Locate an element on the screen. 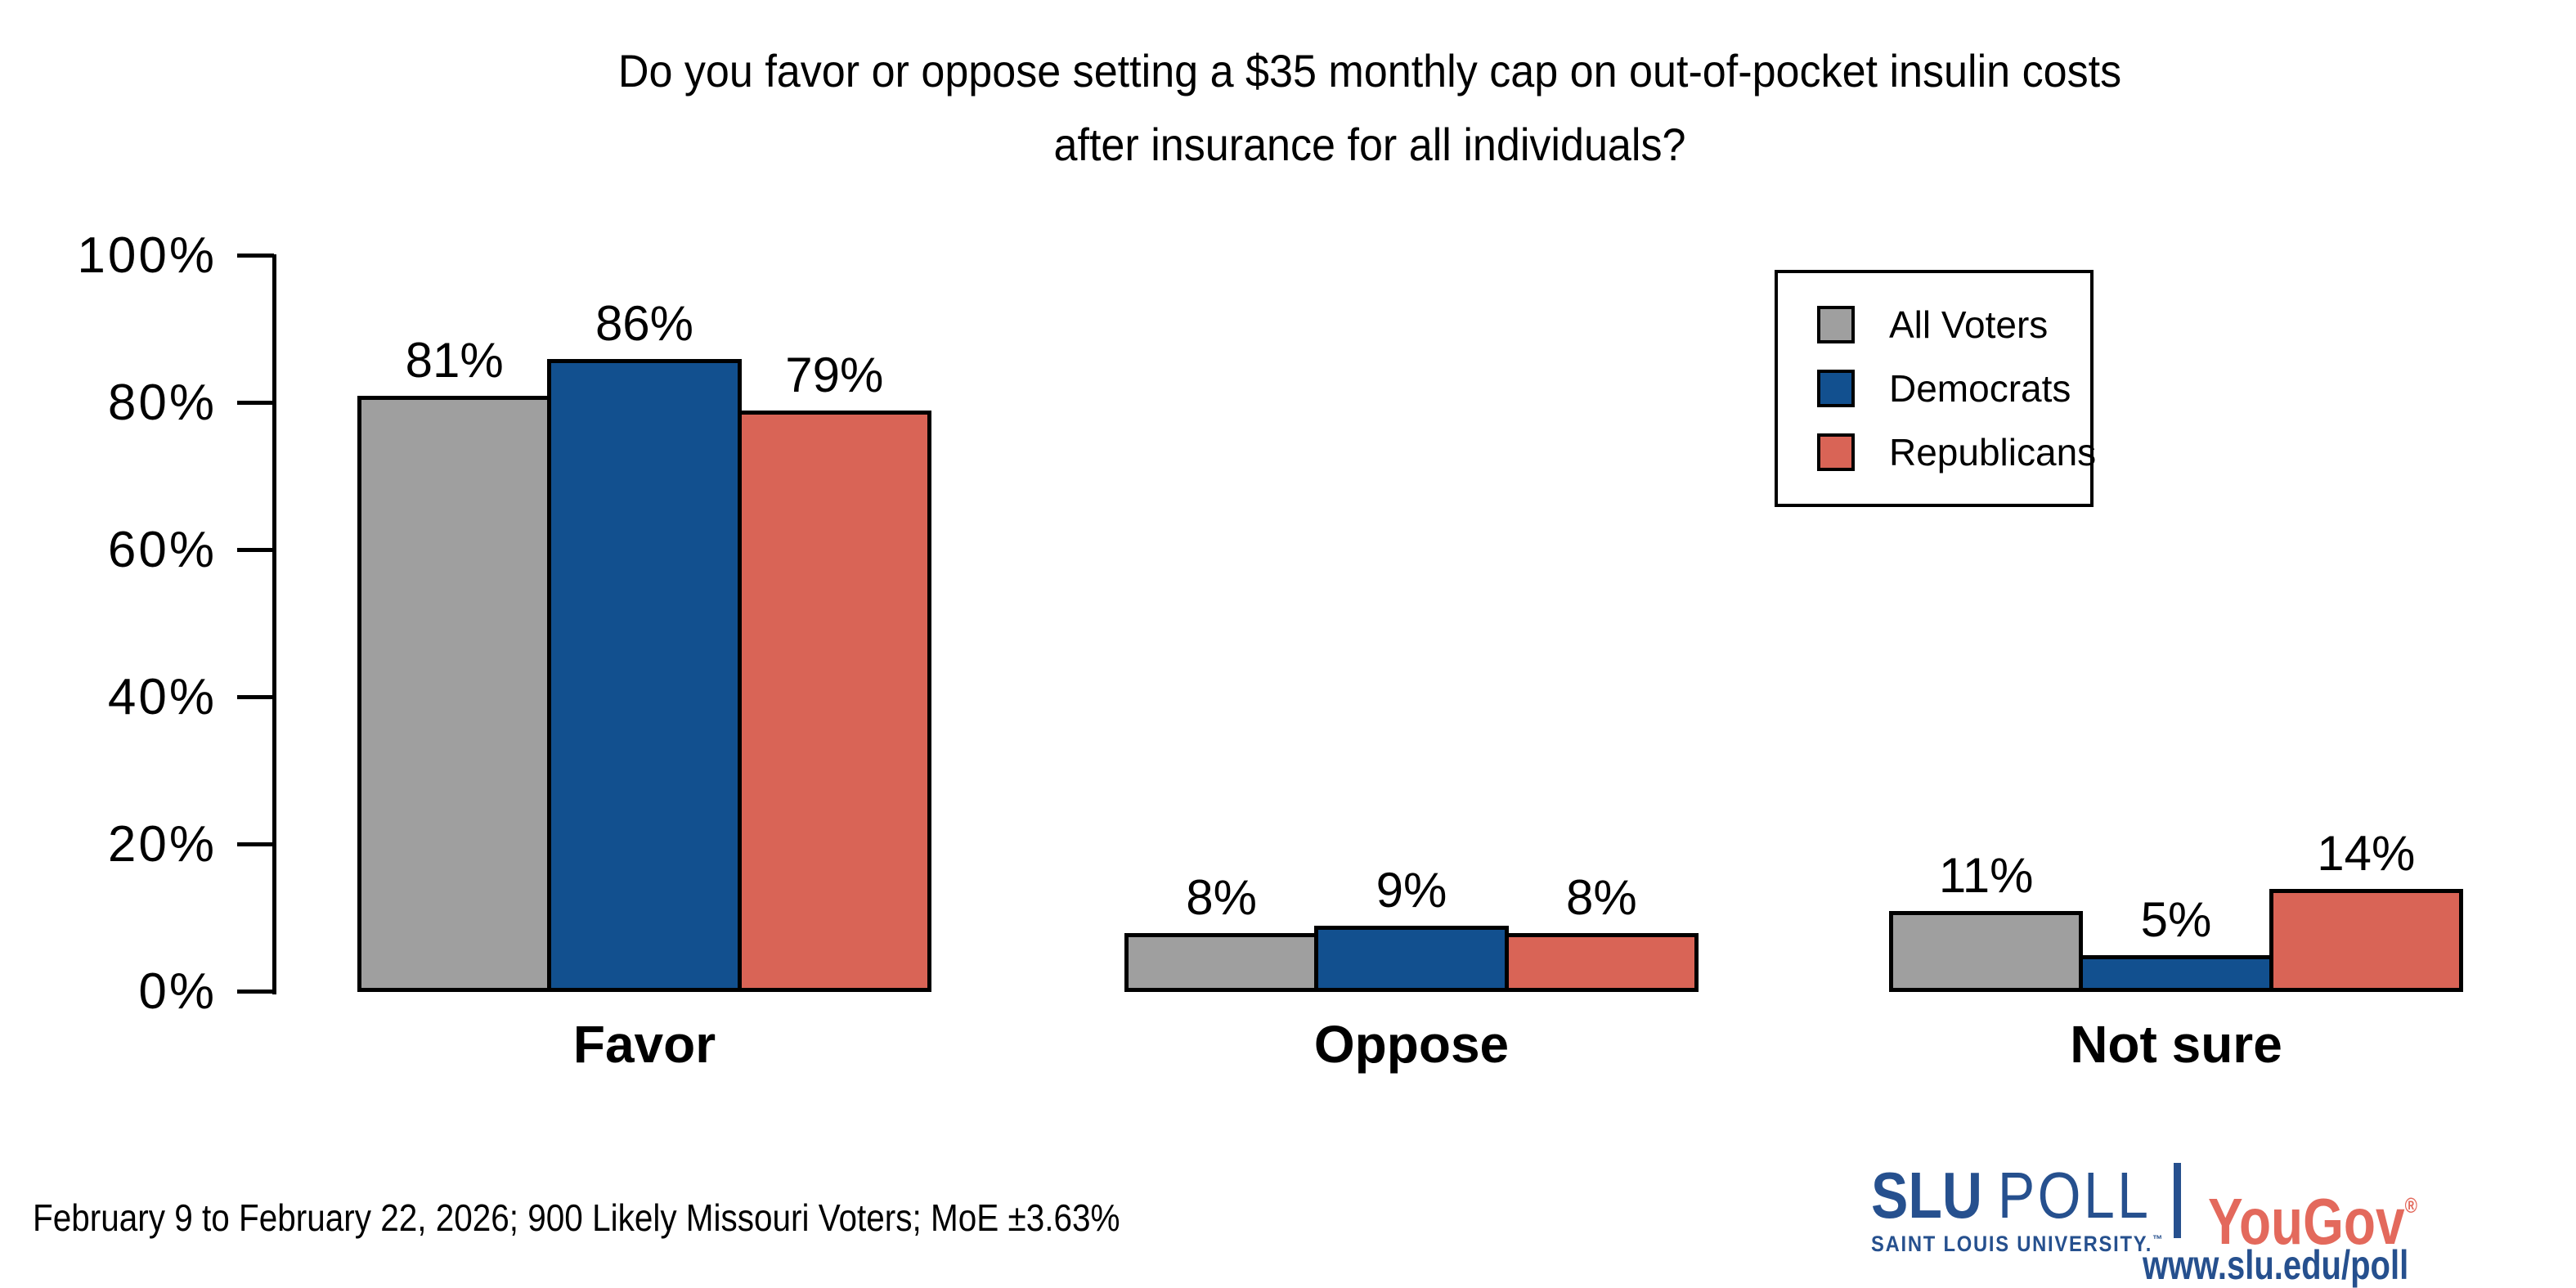 This screenshot has width=2576, height=1288. bar-group-not-sure: 11% 5% 14% is located at coordinates (2176, 624).